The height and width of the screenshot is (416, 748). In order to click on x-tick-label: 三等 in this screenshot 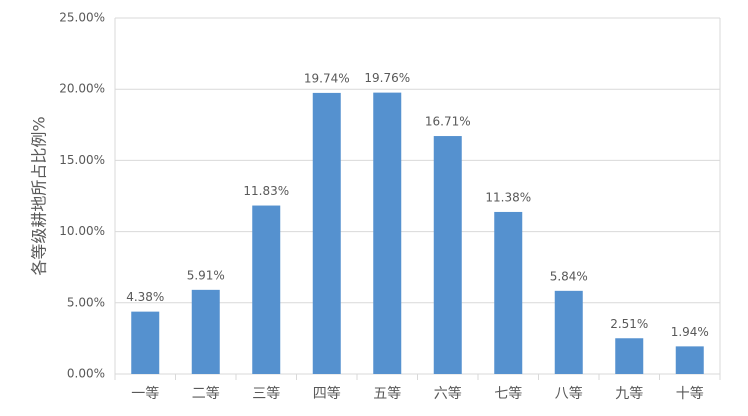, I will do `click(266, 393)`.